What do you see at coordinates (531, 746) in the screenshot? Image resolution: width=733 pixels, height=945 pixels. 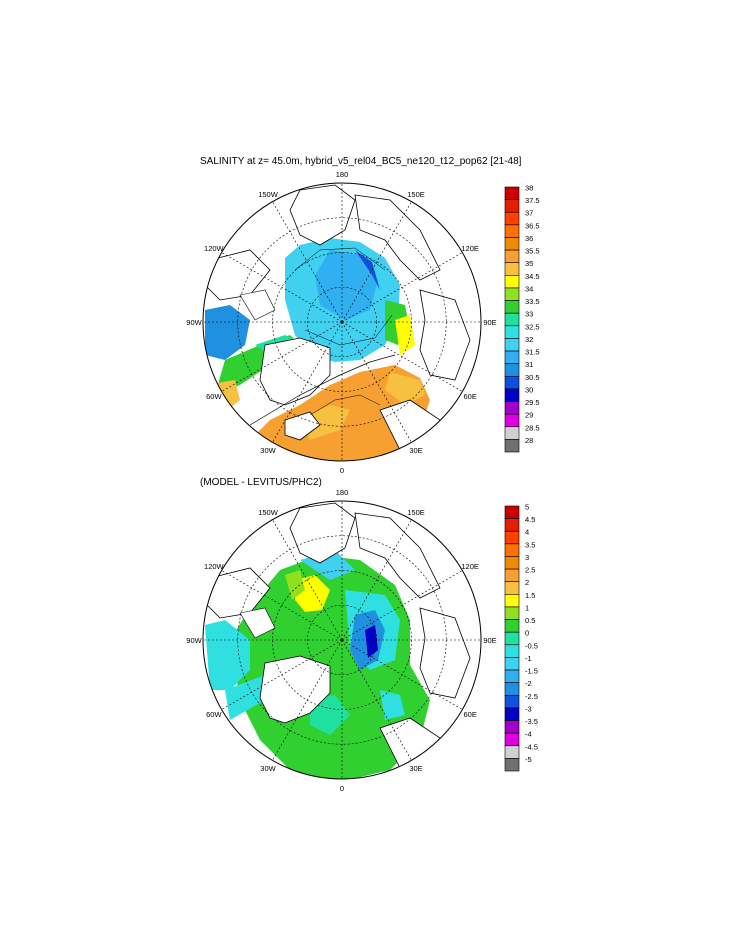 I see `colorbar-label-bottom-19: -4.5` at bounding box center [531, 746].